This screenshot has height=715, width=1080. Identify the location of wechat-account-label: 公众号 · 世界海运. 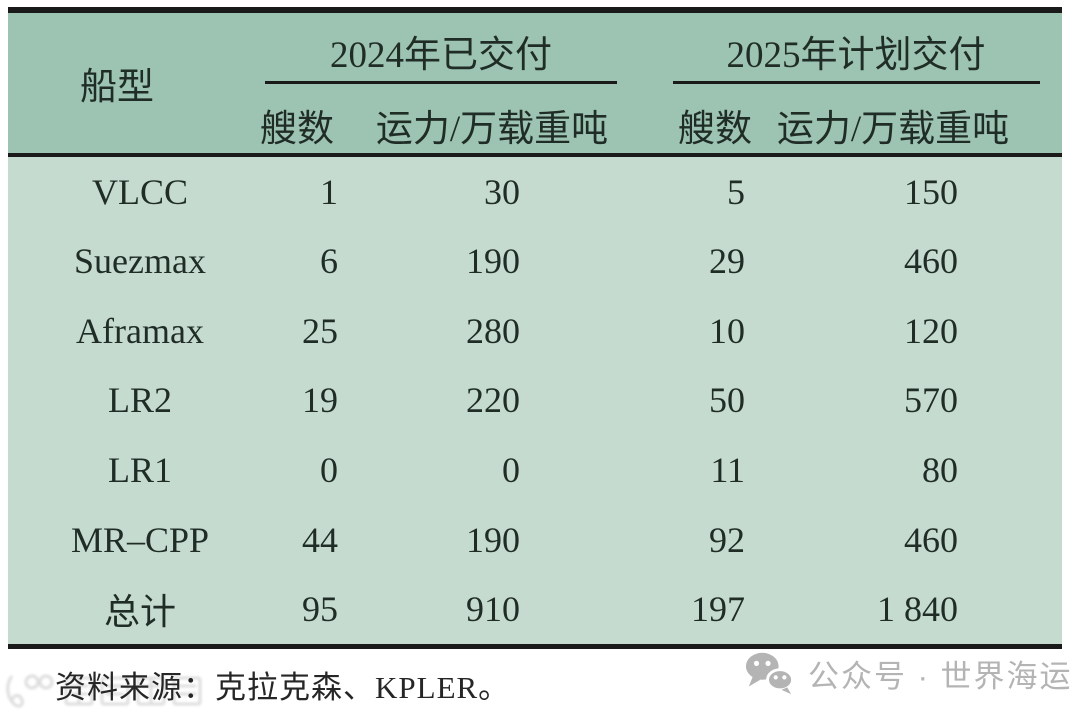
(940, 676).